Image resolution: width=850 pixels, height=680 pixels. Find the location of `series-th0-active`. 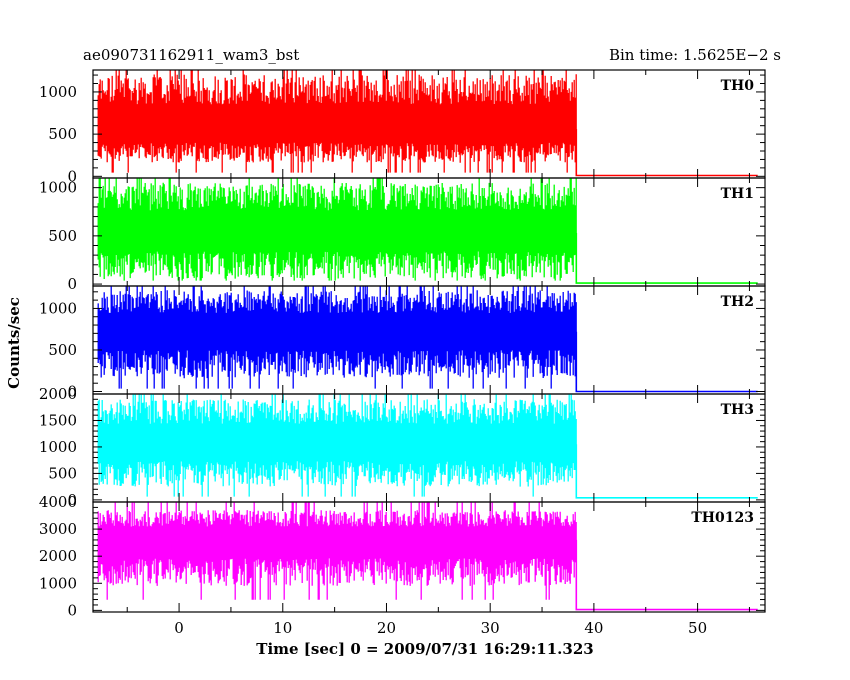

series-th0-active is located at coordinates (337, 121).